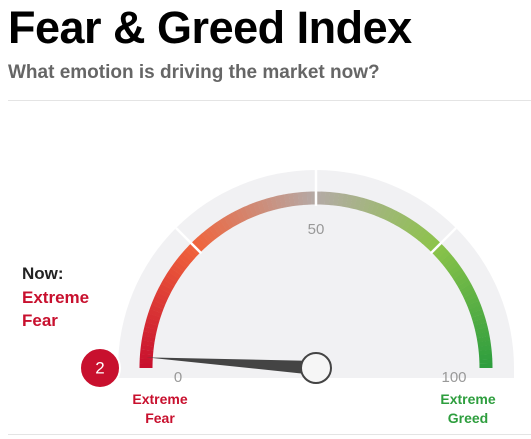  I want to click on subtitle: What emotion is driving the market now?, so click(194, 72).